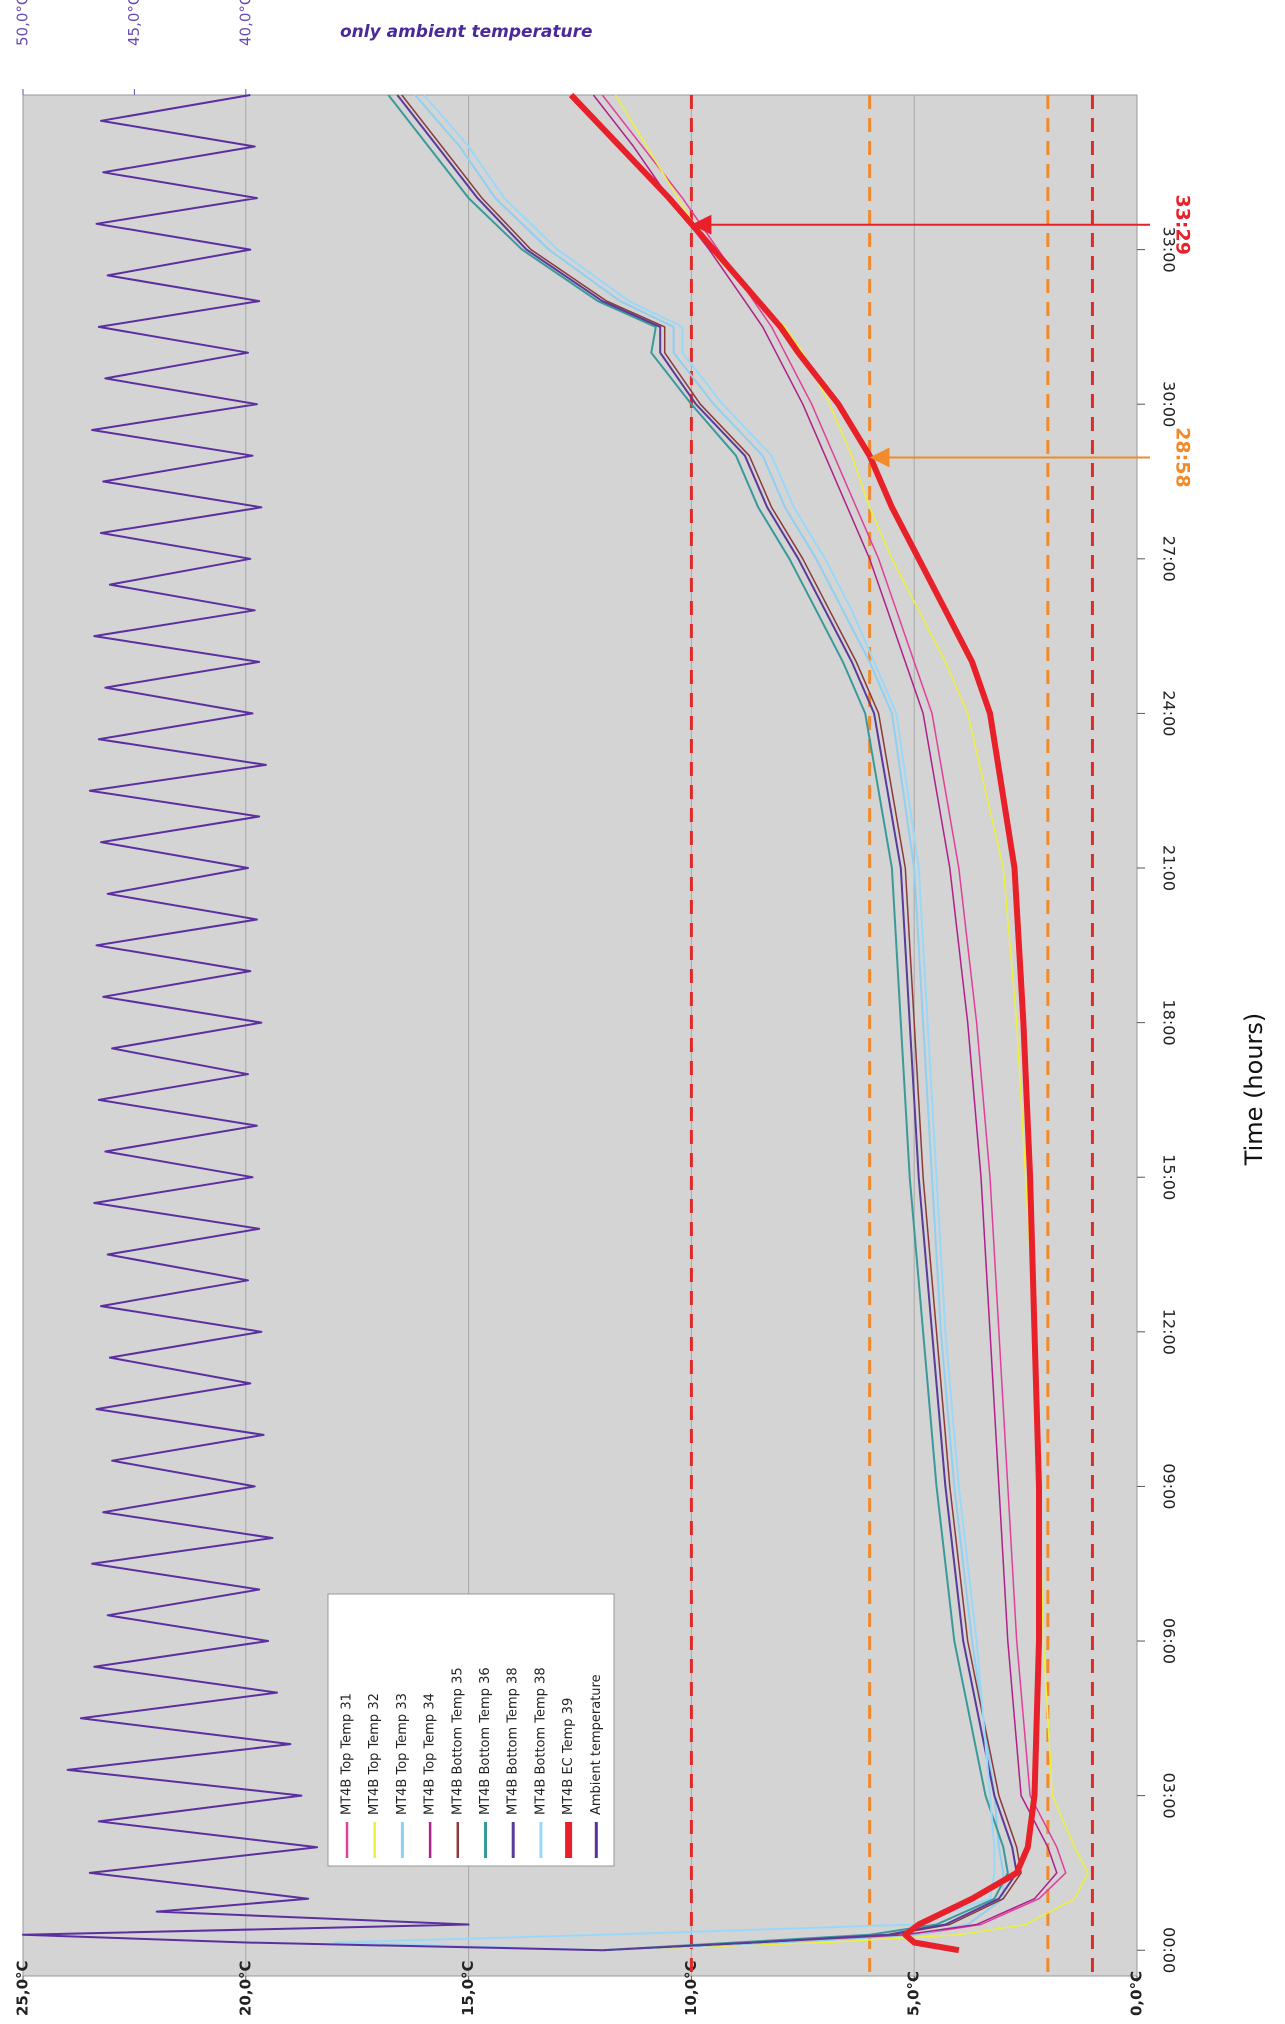  Describe the element at coordinates (1183, 224) in the screenshot. I see `annotation-label: 33:29` at that location.